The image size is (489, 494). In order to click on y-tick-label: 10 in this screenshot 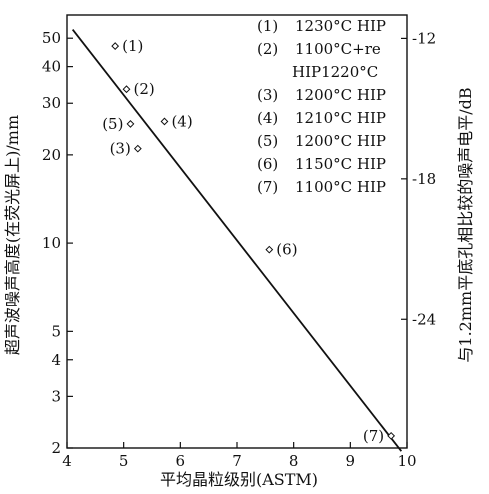, I will do `click(51, 243)`.